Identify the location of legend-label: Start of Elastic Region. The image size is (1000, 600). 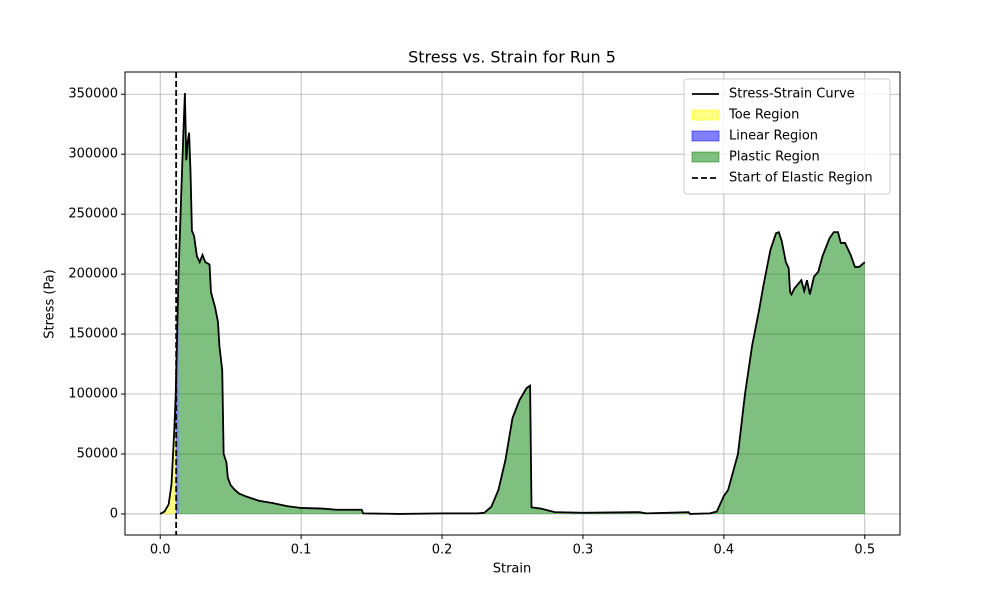
(801, 178).